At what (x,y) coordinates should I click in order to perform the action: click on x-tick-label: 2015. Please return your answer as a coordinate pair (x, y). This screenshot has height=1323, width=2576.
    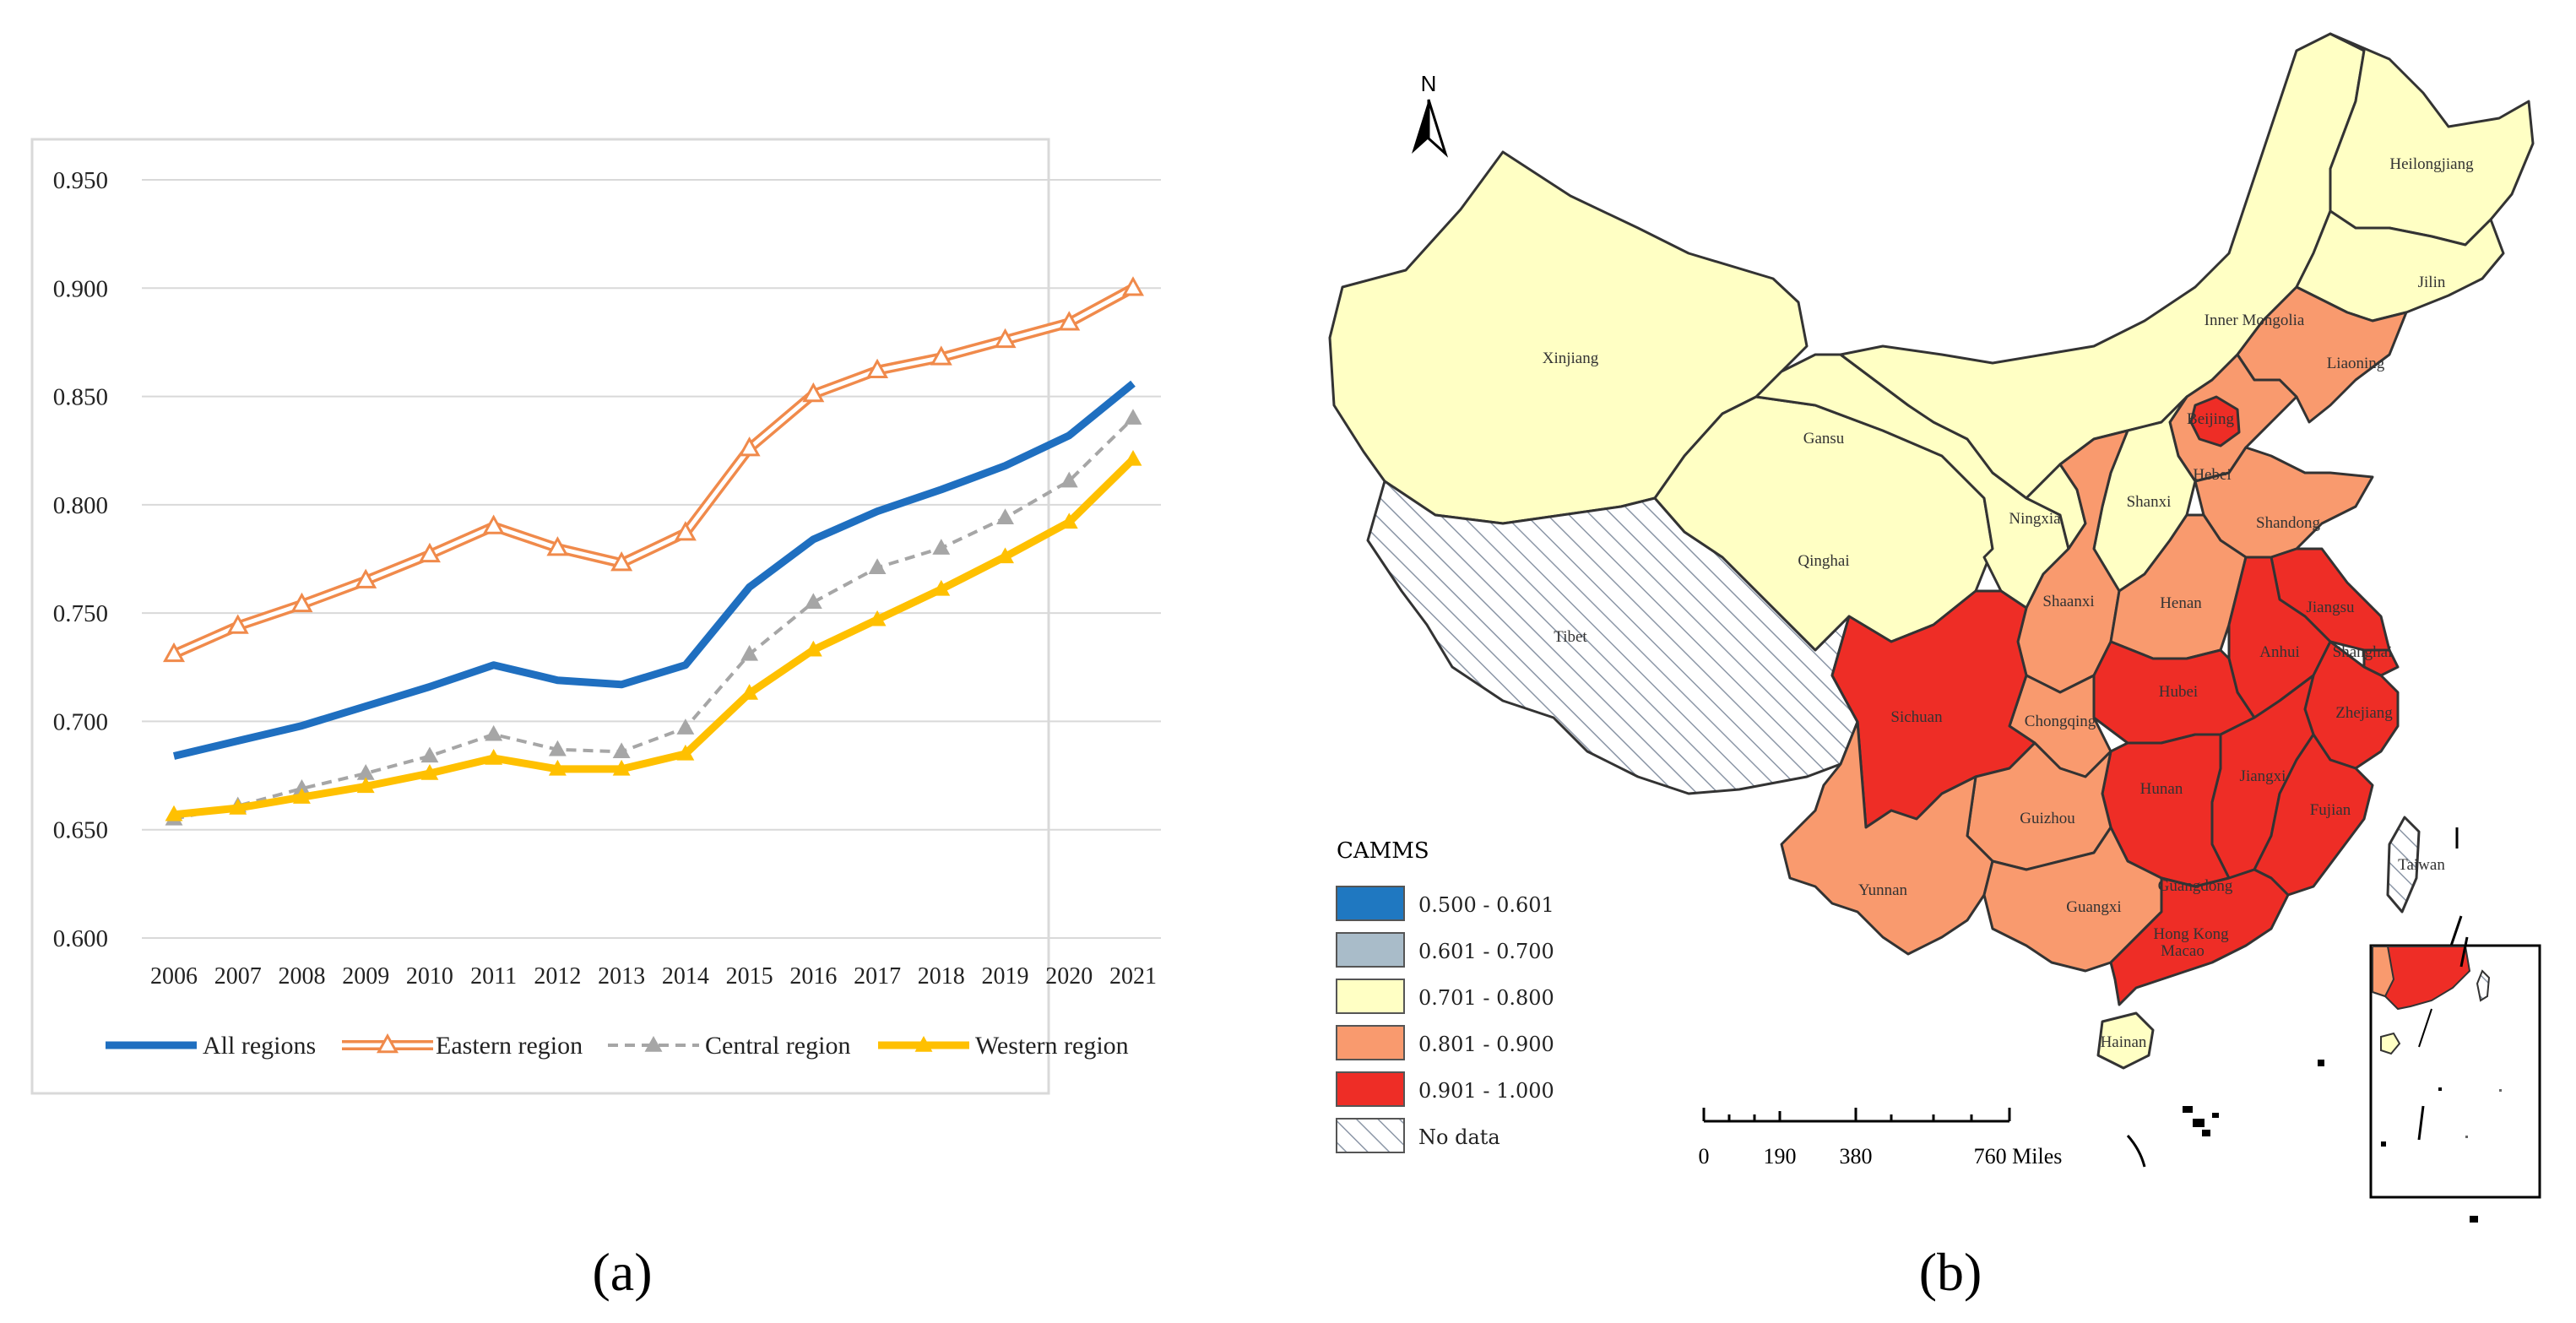
    Looking at the image, I should click on (750, 976).